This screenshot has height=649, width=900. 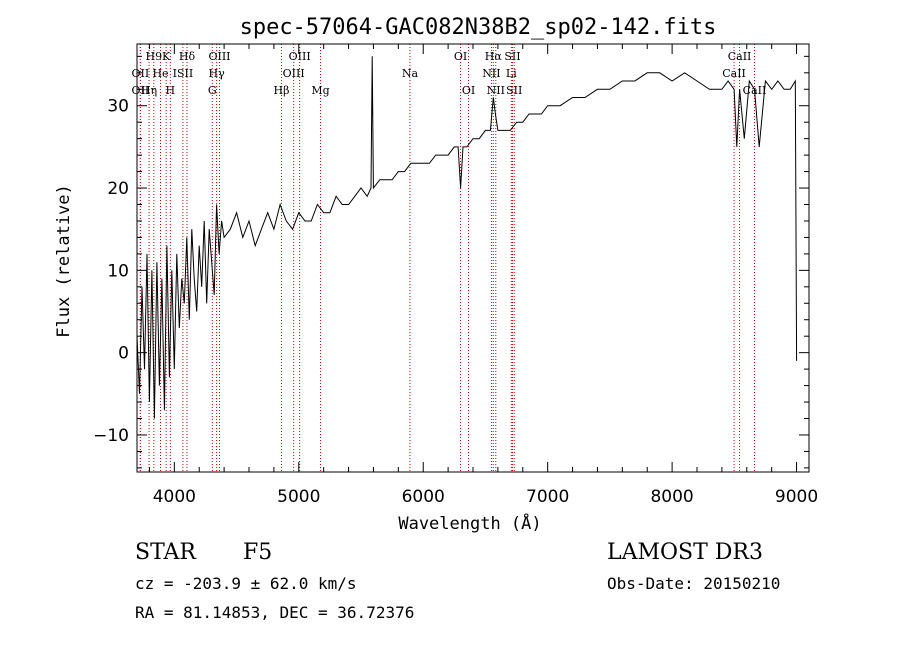 I want to click on survey-name: LAMOST DR3, so click(x=685, y=552).